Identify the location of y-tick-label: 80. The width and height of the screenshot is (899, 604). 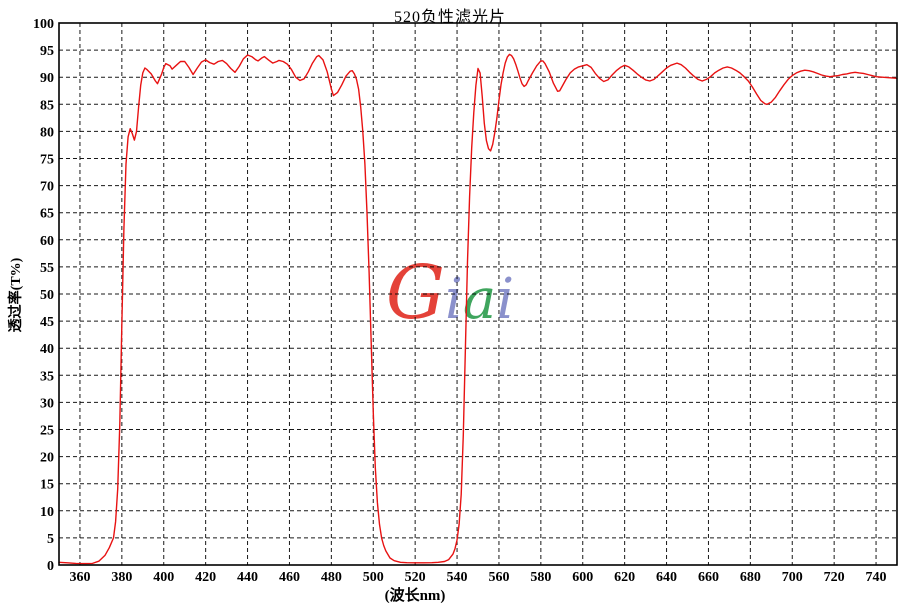
(47, 132).